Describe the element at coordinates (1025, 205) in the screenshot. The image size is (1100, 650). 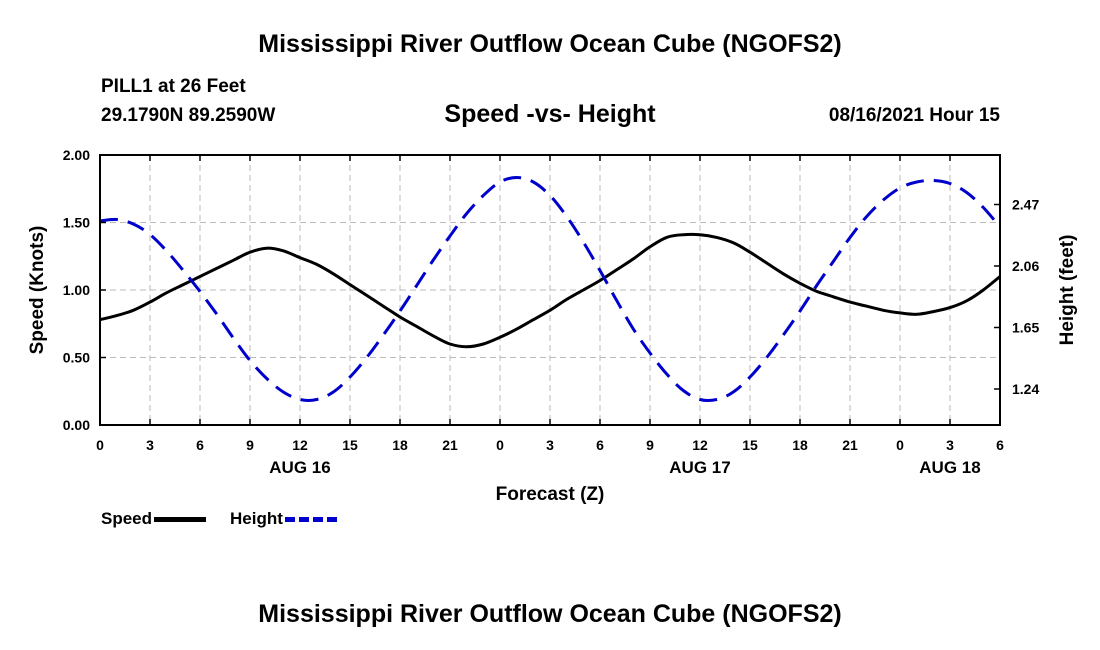
I see `y2-tick-label: 2.47` at that location.